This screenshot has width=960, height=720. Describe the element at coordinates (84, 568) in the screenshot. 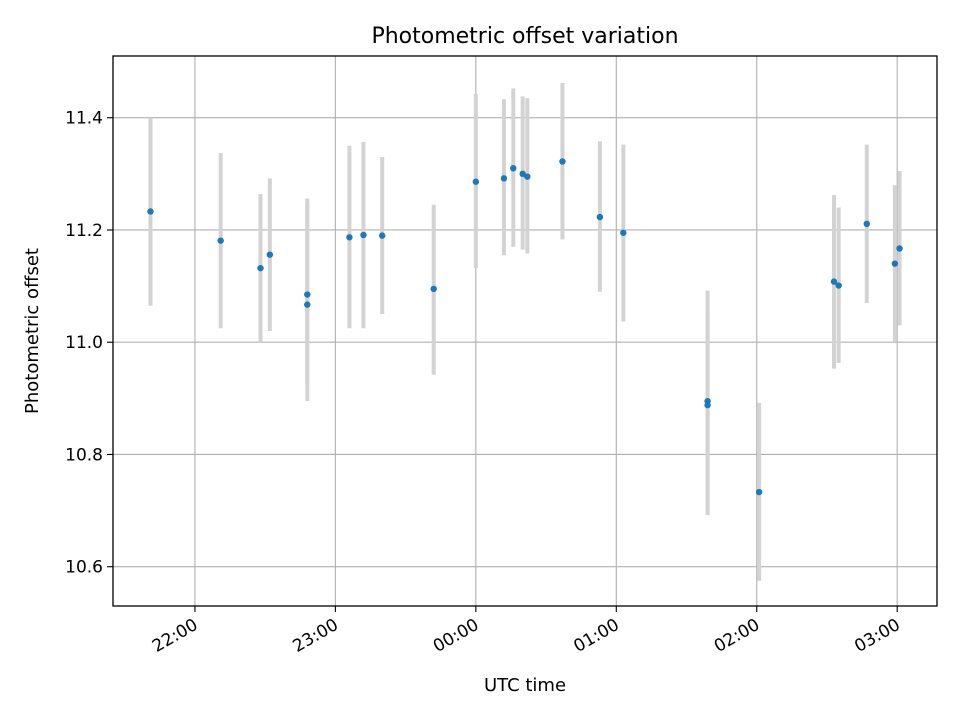

I see `y-tick-label: 10.6` at that location.